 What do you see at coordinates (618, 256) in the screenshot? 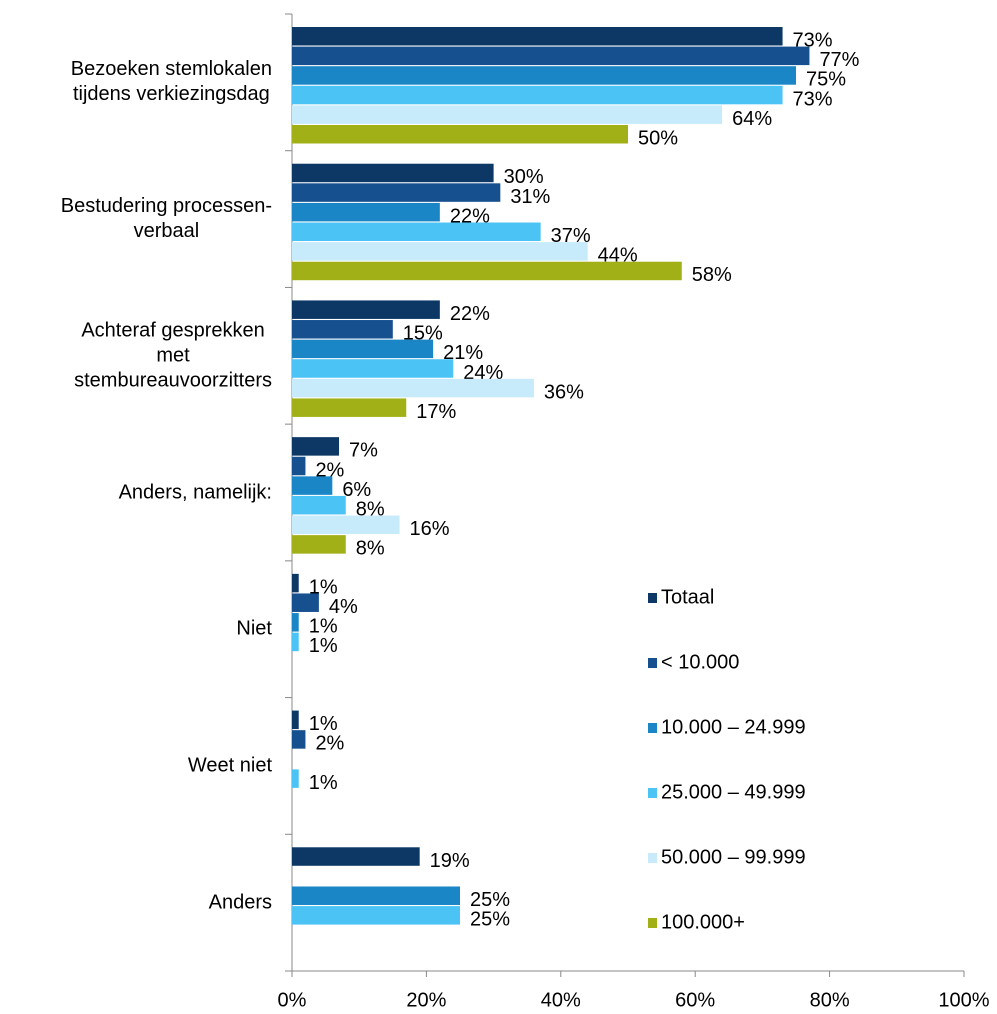
I see `value-label: 44%` at bounding box center [618, 256].